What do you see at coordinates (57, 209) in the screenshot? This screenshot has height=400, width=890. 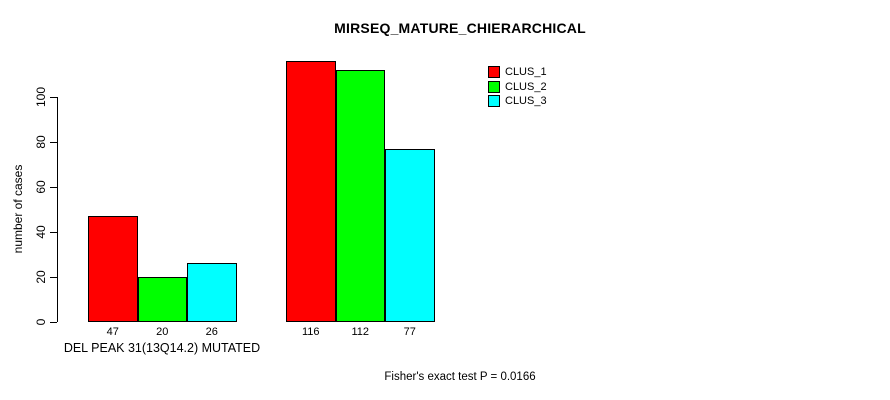 I see `y-axis-line` at bounding box center [57, 209].